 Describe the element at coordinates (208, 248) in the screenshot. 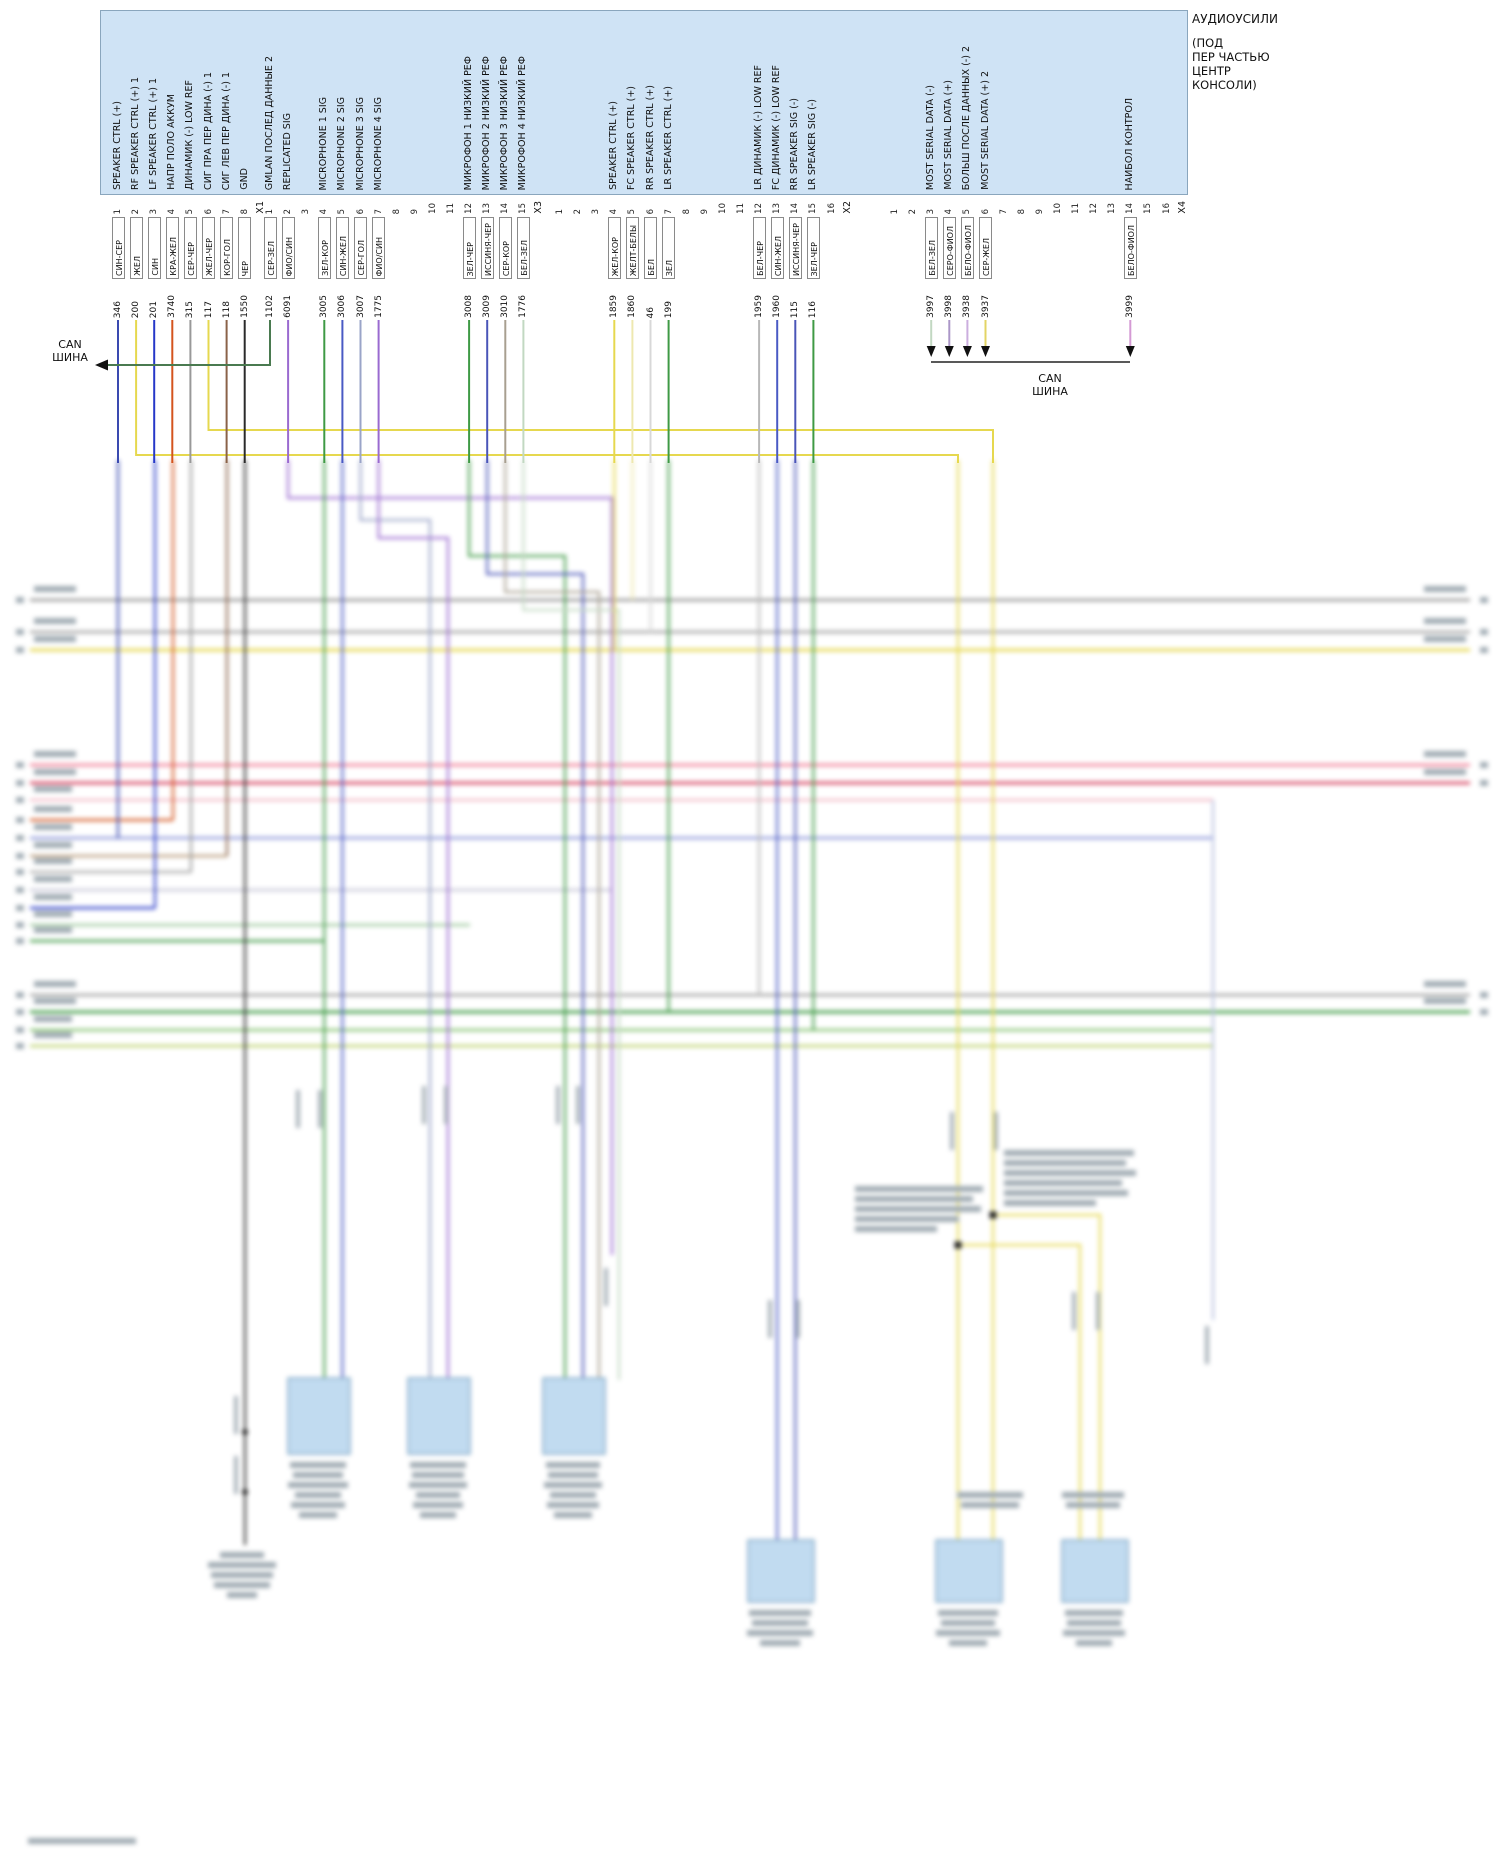

I see `wire-color-box: ЖЕЛ-ЧЕР` at that location.